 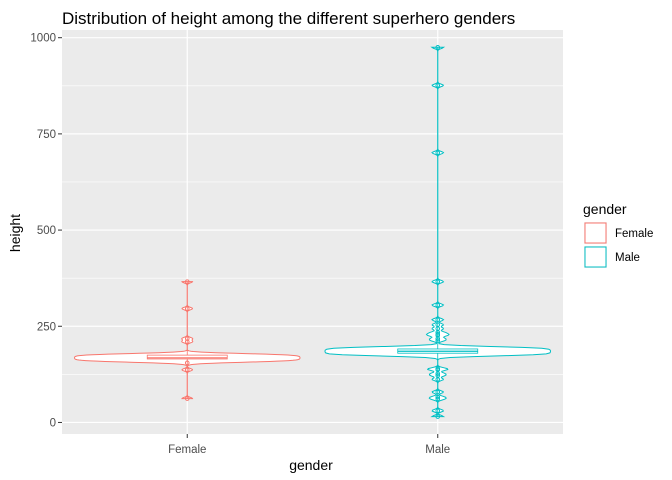 I want to click on legend-label-female: Female, so click(x=634, y=234).